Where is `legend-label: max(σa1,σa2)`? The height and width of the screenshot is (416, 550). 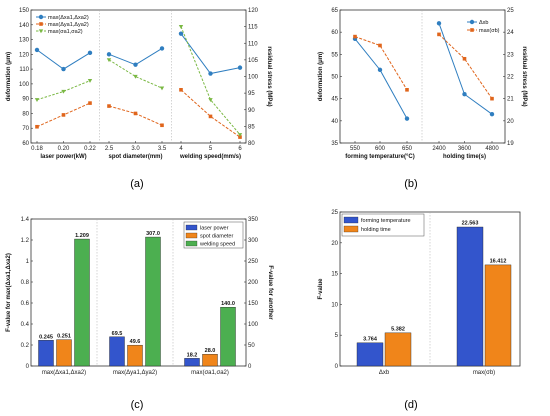
legend-label: max(σa1,σa2) is located at coordinates (65, 32).